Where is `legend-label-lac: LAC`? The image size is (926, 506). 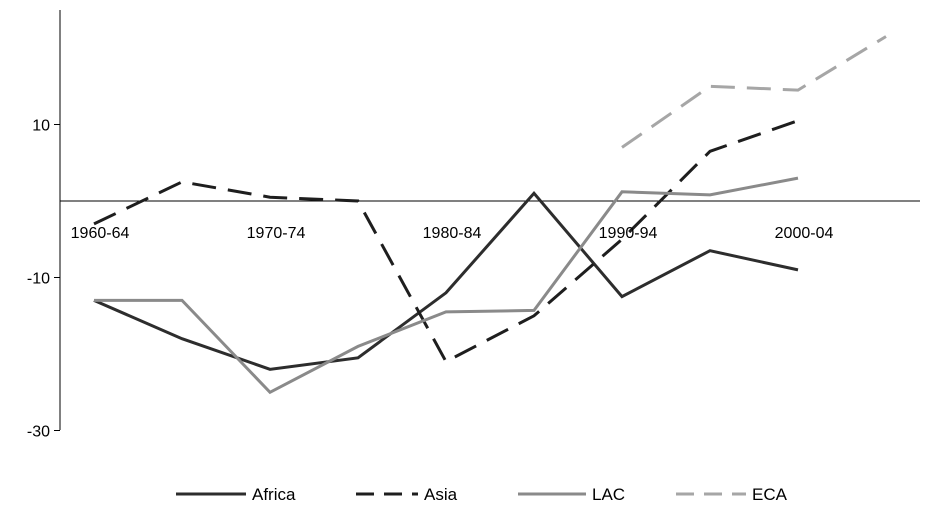
legend-label-lac: LAC is located at coordinates (608, 494).